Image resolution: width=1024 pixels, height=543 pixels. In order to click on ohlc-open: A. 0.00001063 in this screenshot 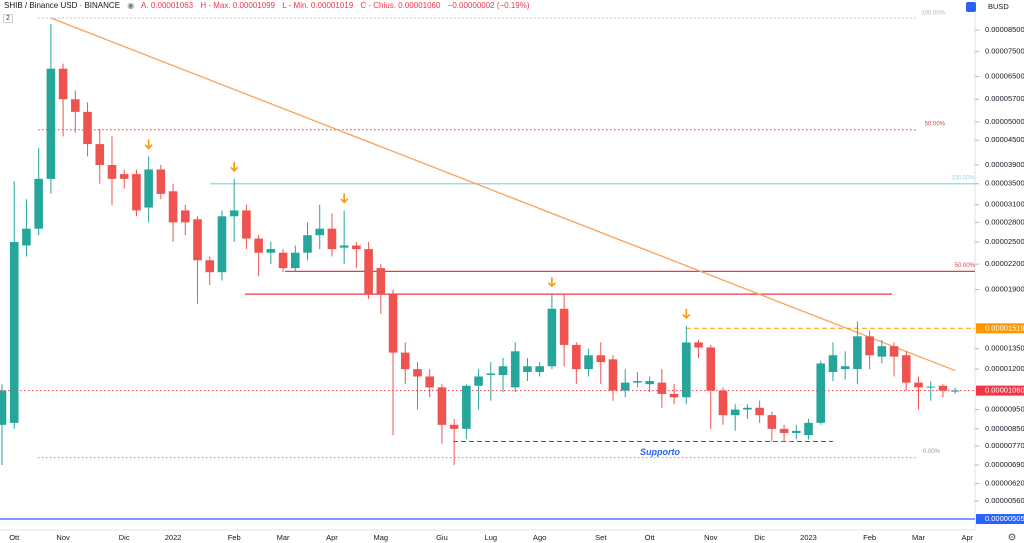, I will do `click(167, 5)`.